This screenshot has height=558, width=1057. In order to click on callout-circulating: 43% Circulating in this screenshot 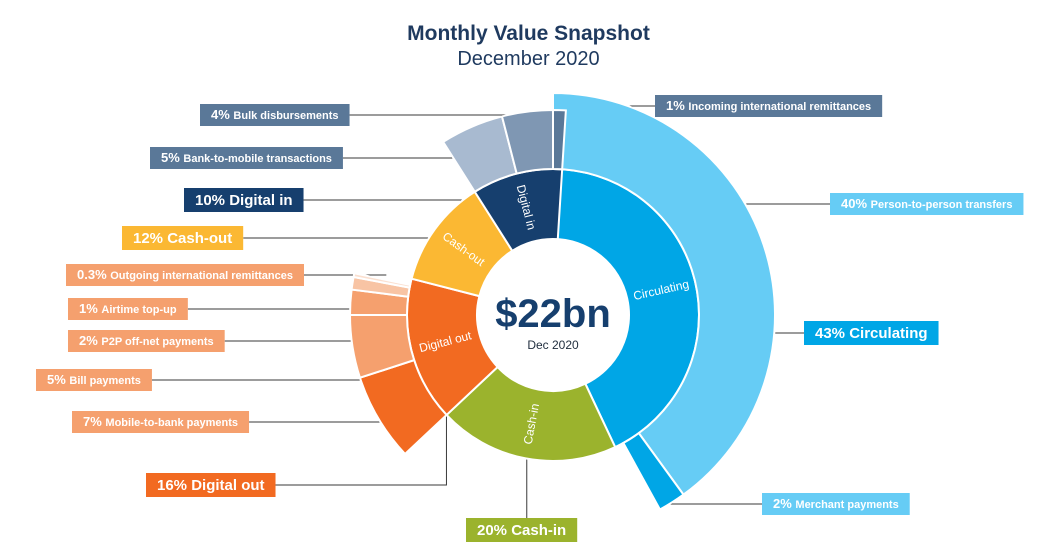, I will do `click(871, 333)`.